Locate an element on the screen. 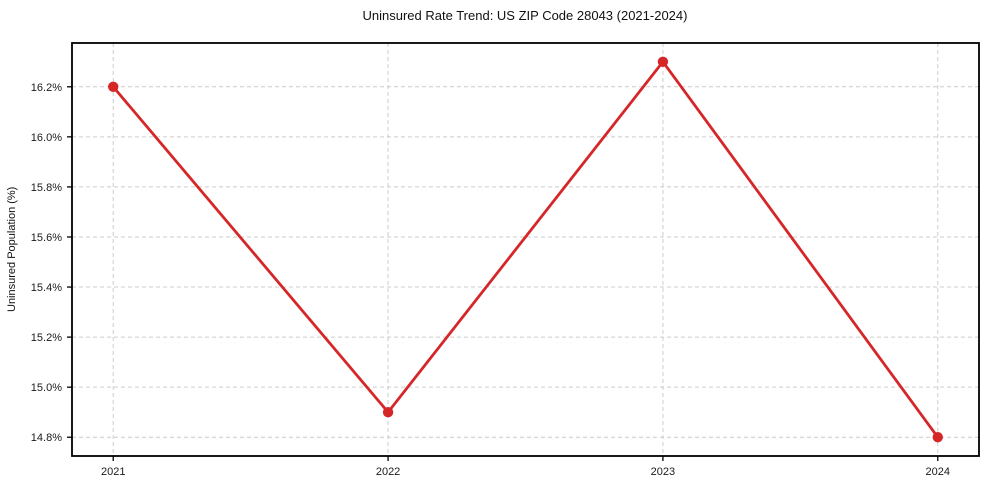  y-tick-label: 14.8% is located at coordinates (46, 438).